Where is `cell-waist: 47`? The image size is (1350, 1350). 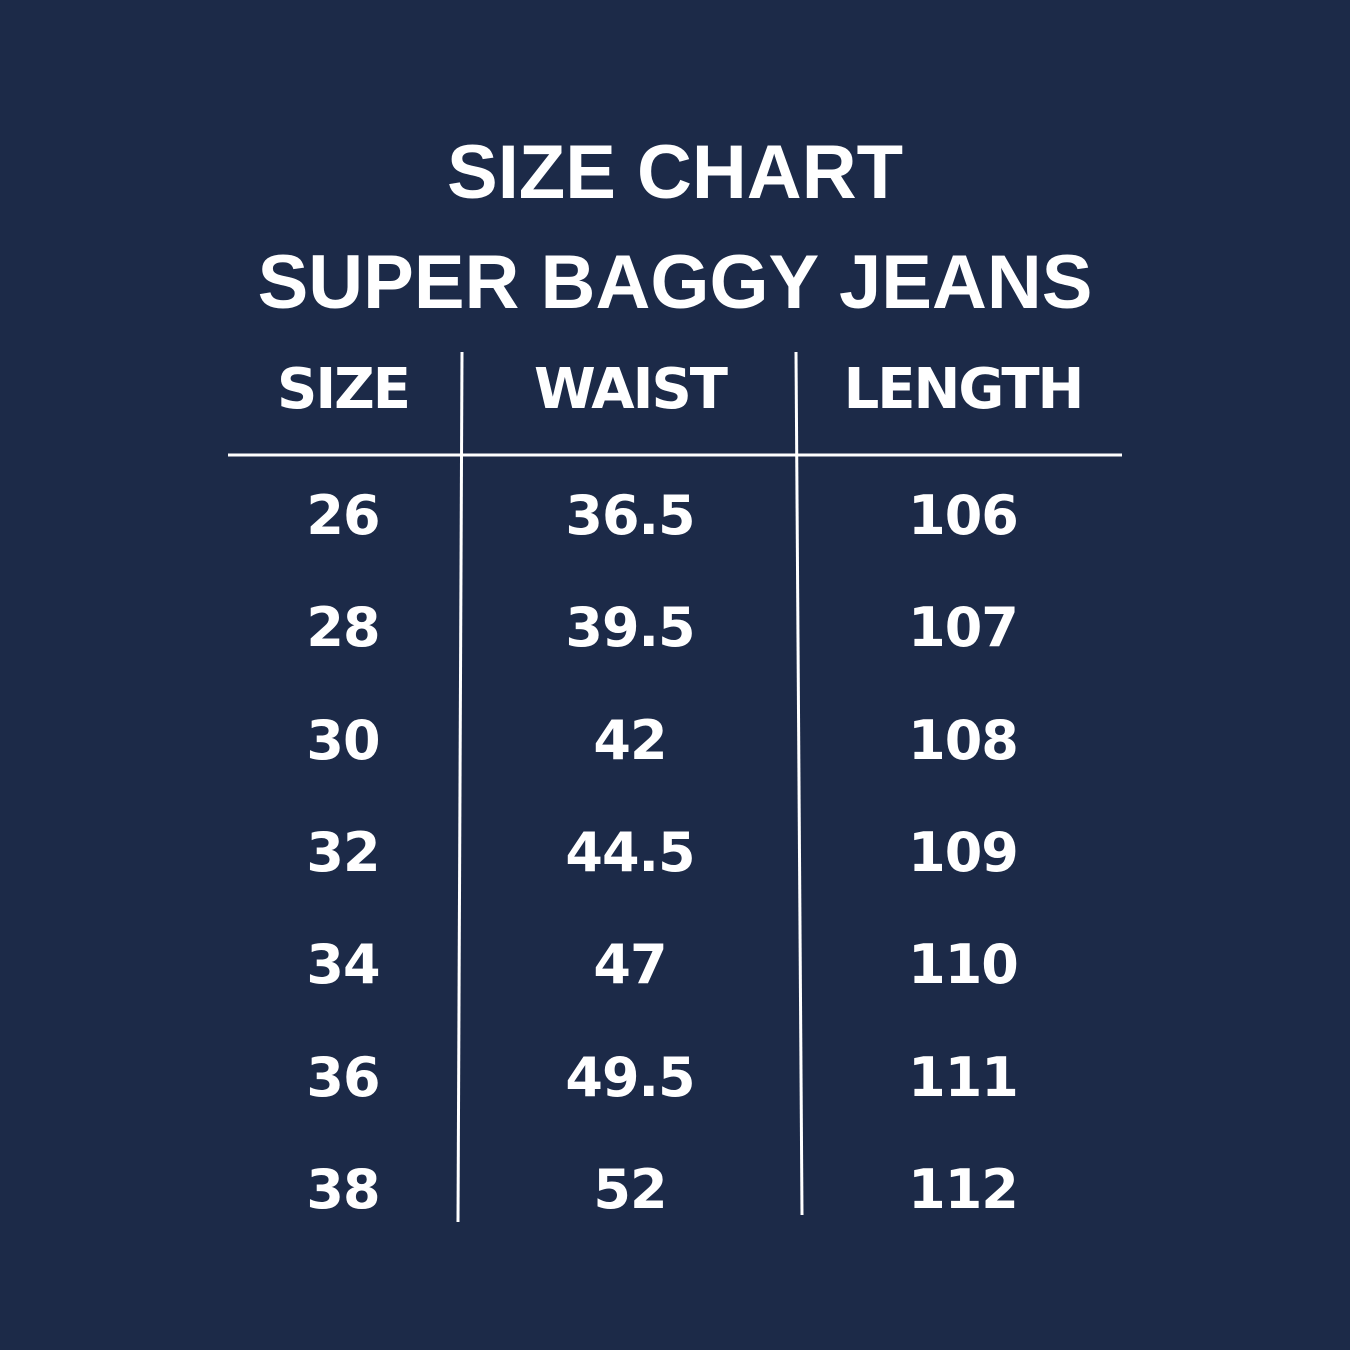 cell-waist: 47 is located at coordinates (630, 965).